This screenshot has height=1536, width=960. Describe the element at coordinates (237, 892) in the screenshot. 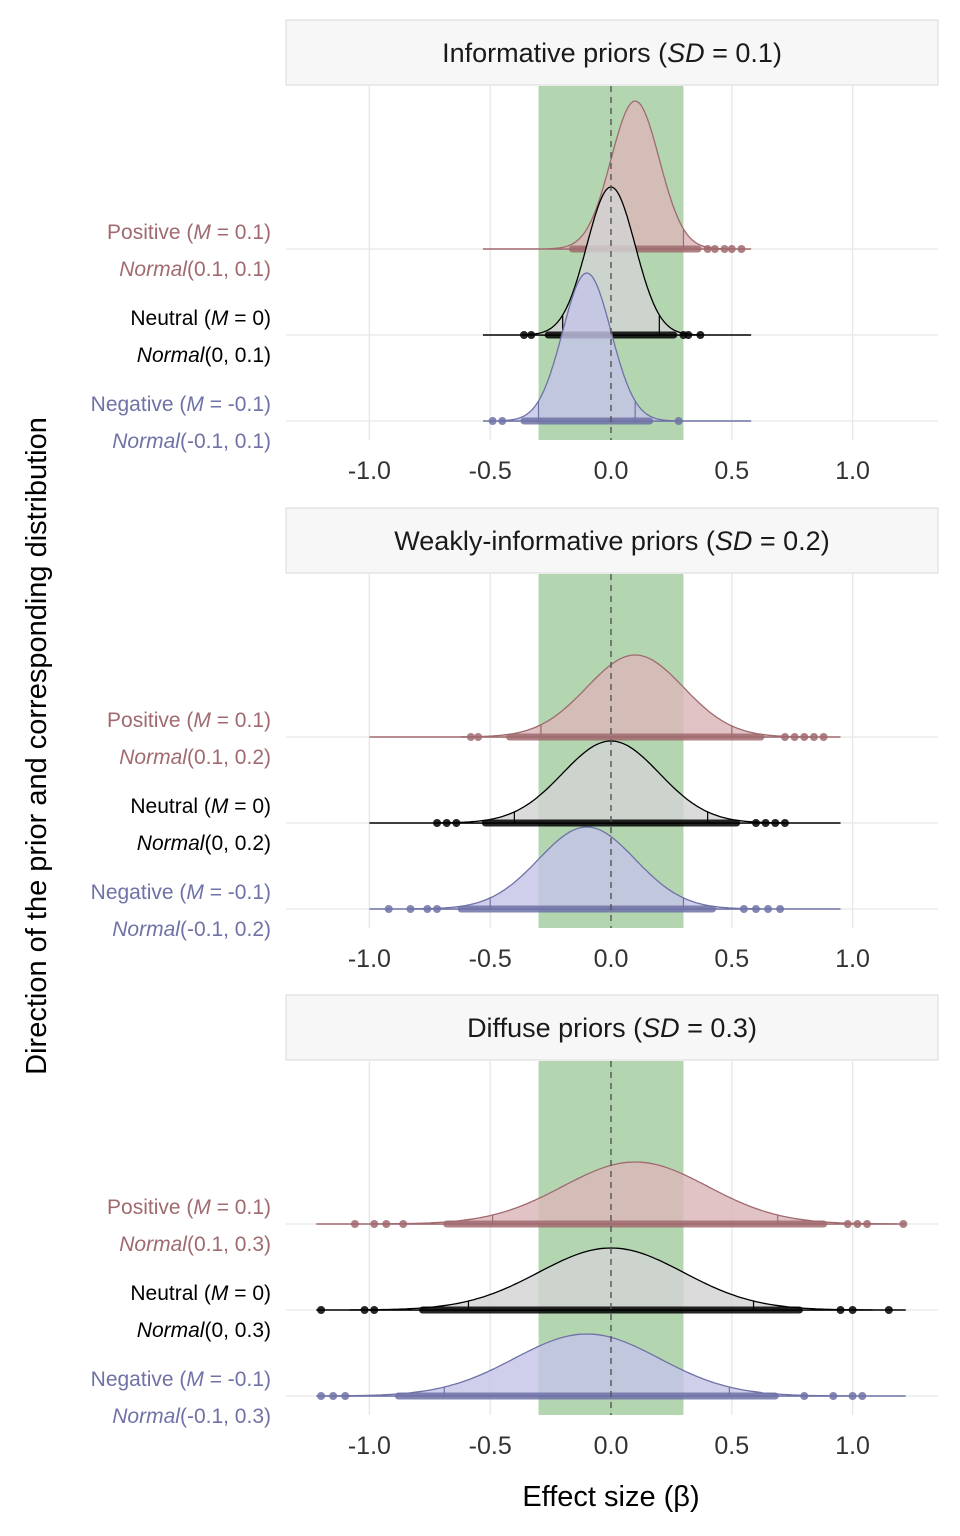

I see `y-label-suffix: = -0.1)` at that location.